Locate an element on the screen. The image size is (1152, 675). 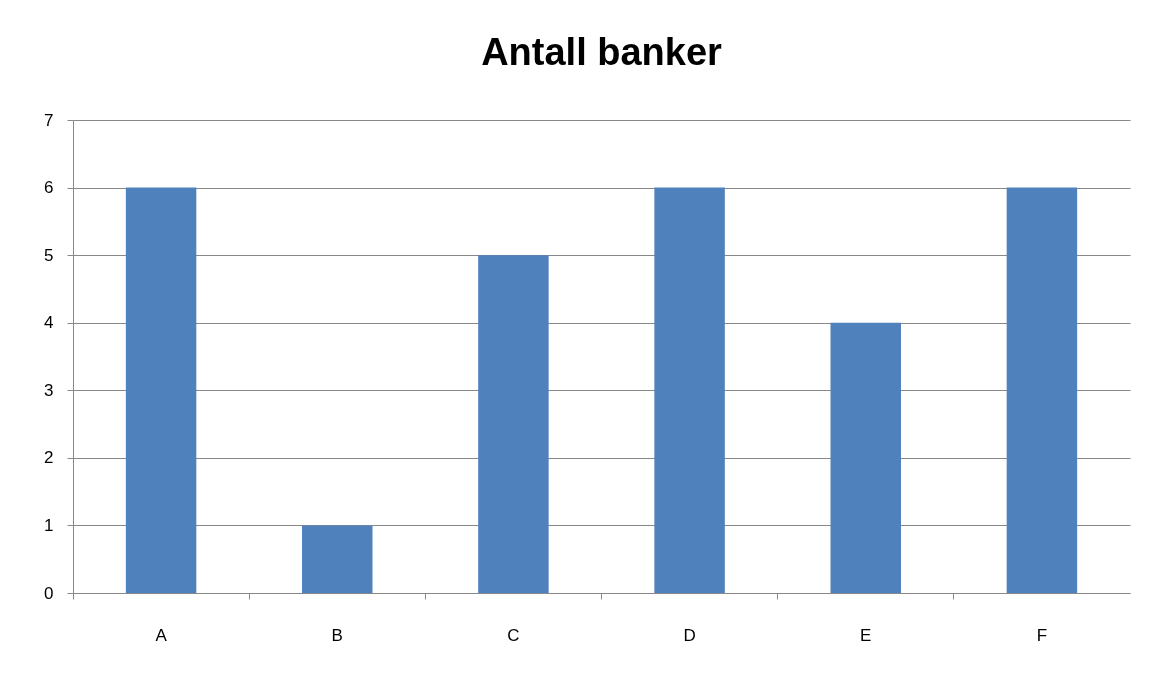
x-tick-label: B is located at coordinates (337, 635).